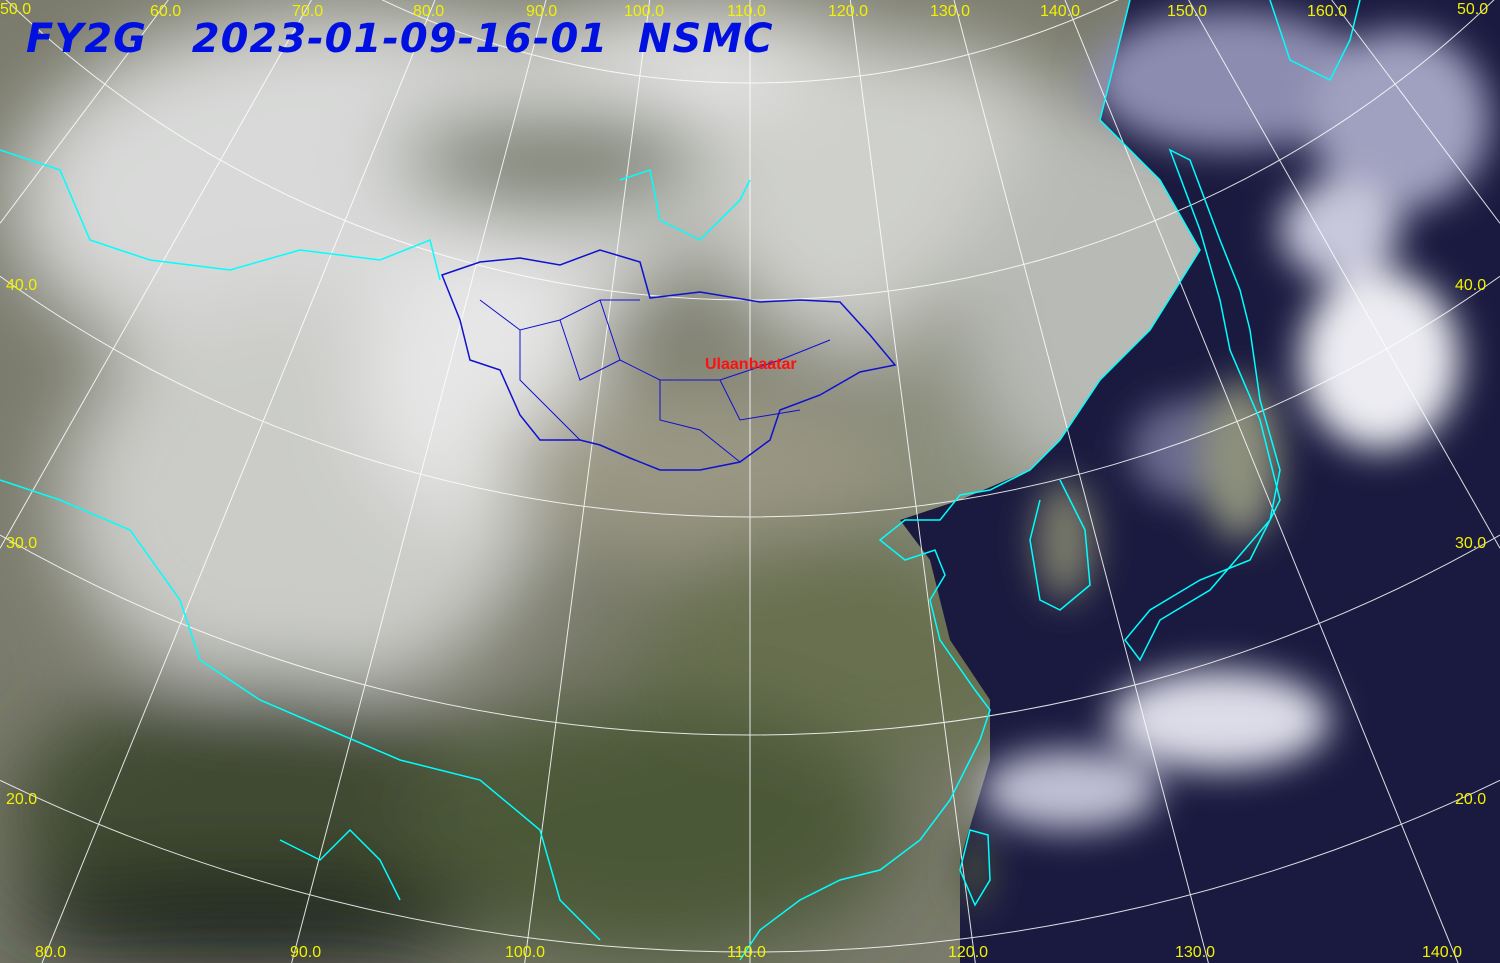  I want to click on lon-label-bottom: 90.0, so click(306, 952).